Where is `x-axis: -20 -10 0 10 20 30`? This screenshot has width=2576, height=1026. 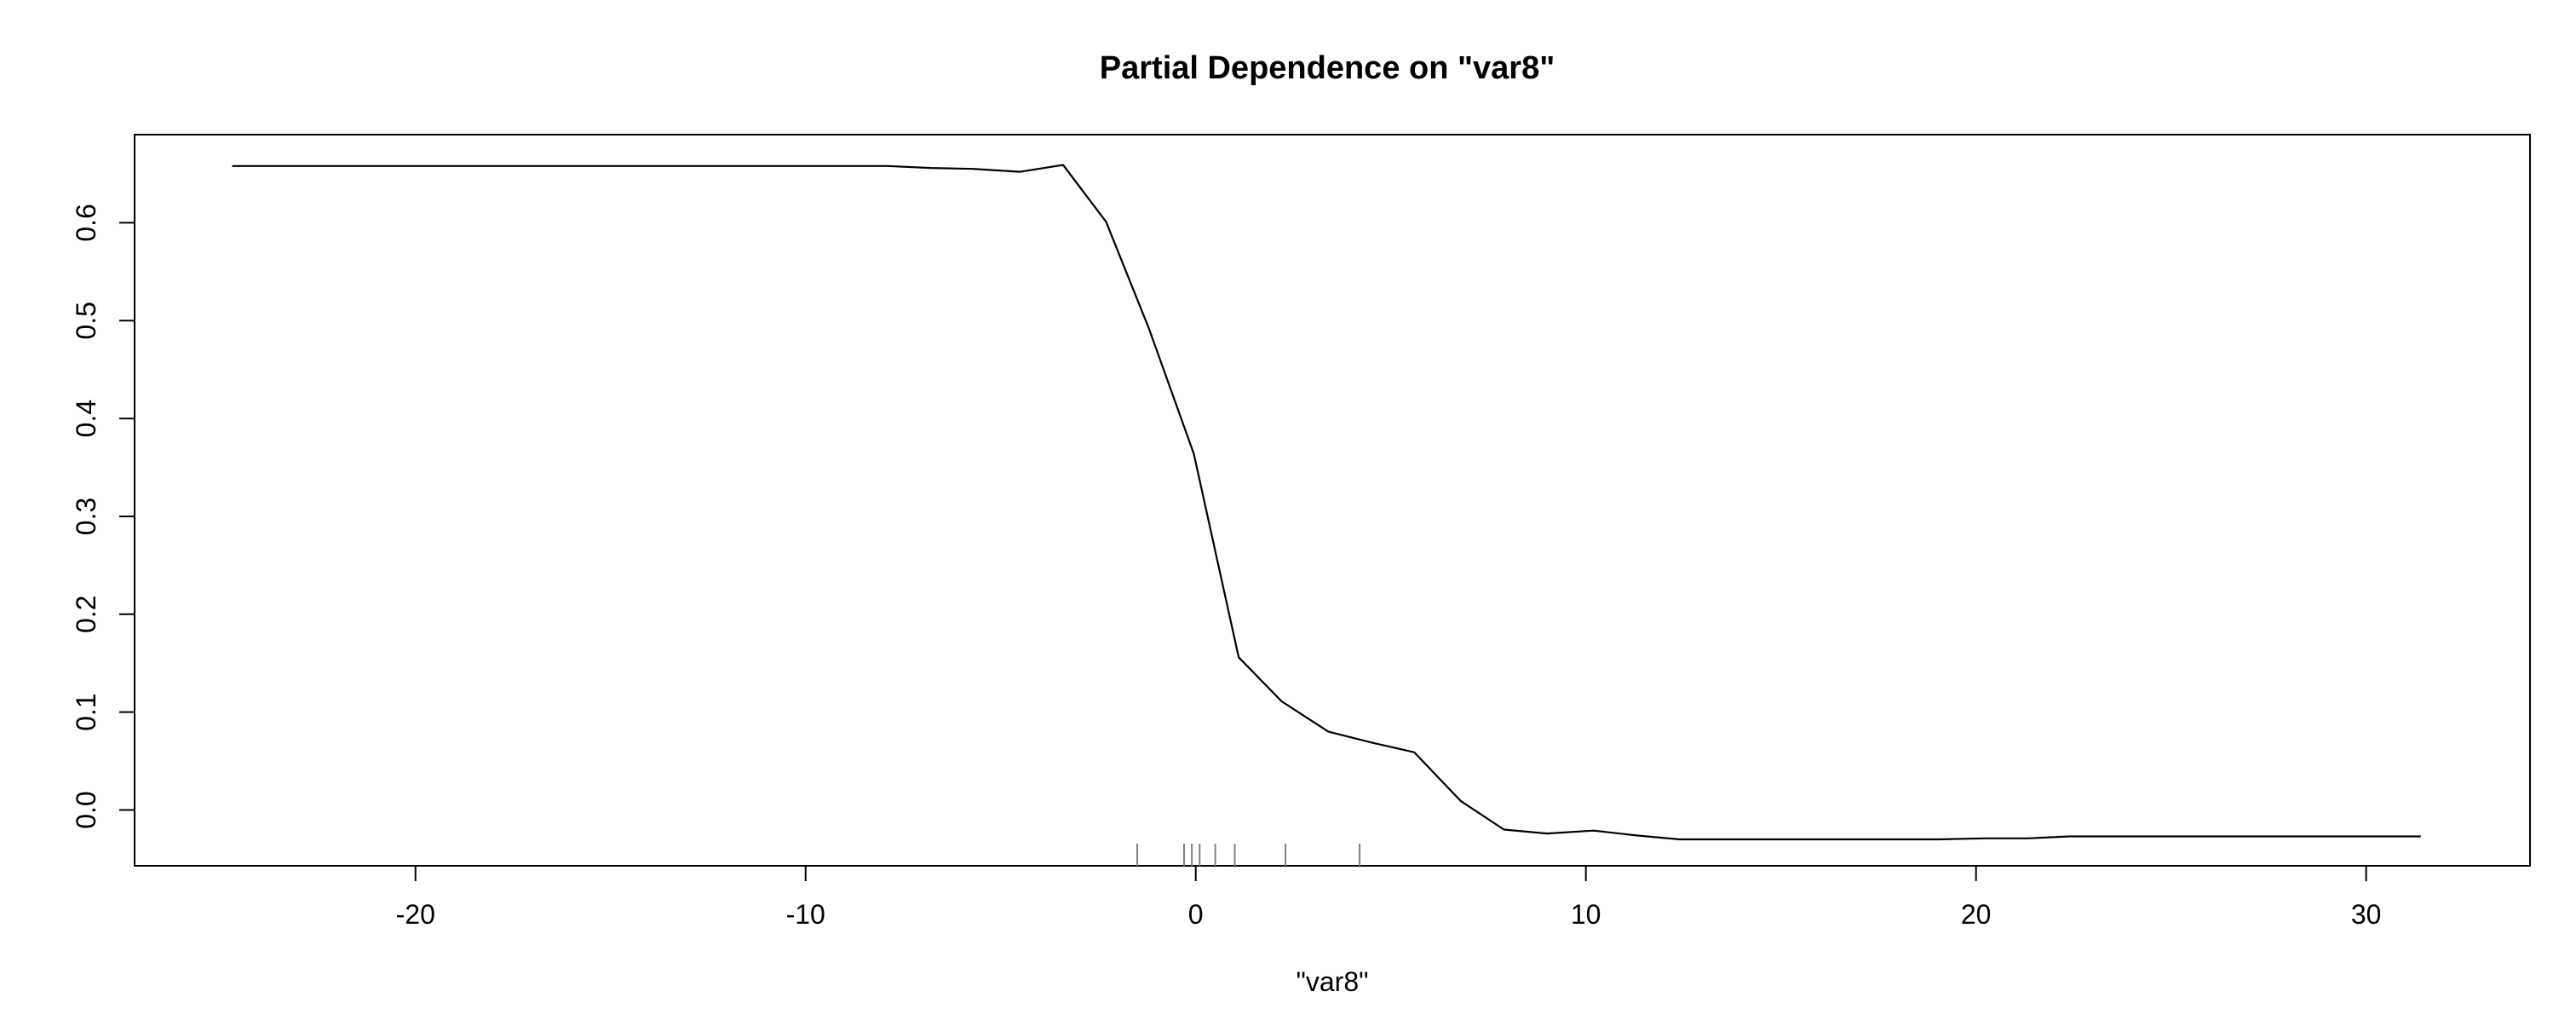
x-axis: -20 -10 0 10 20 30 is located at coordinates (1389, 897).